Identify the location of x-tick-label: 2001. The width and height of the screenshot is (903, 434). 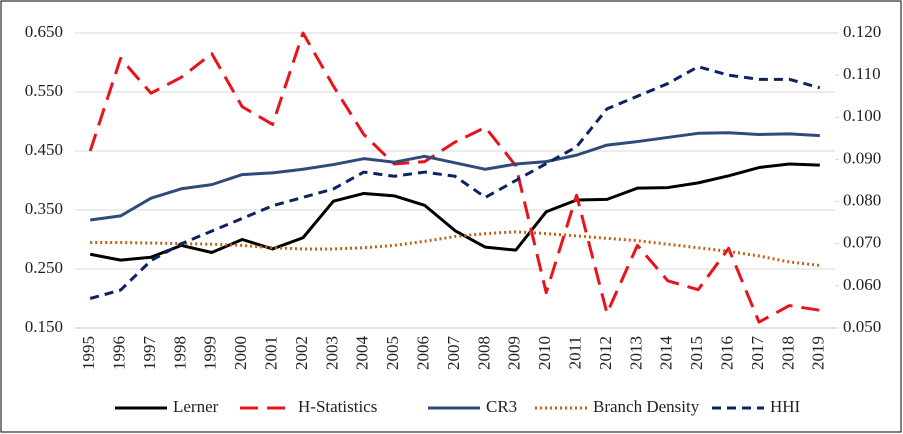
(271, 353).